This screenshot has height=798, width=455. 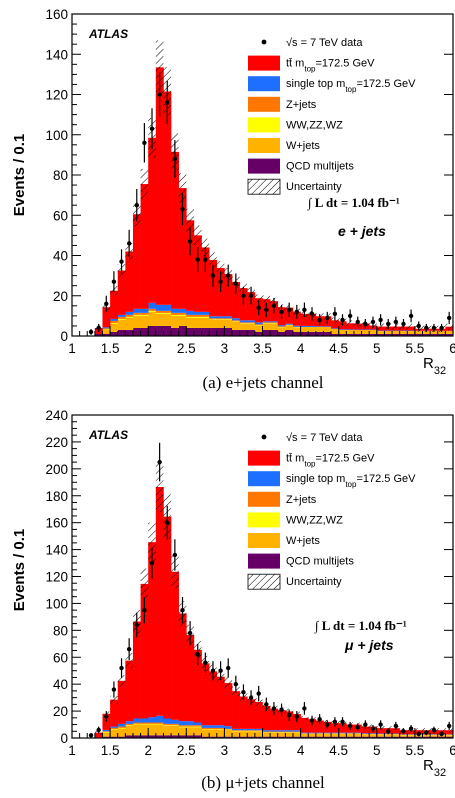 What do you see at coordinates (315, 84) in the screenshot?
I see `legend-label-text: single top m` at bounding box center [315, 84].